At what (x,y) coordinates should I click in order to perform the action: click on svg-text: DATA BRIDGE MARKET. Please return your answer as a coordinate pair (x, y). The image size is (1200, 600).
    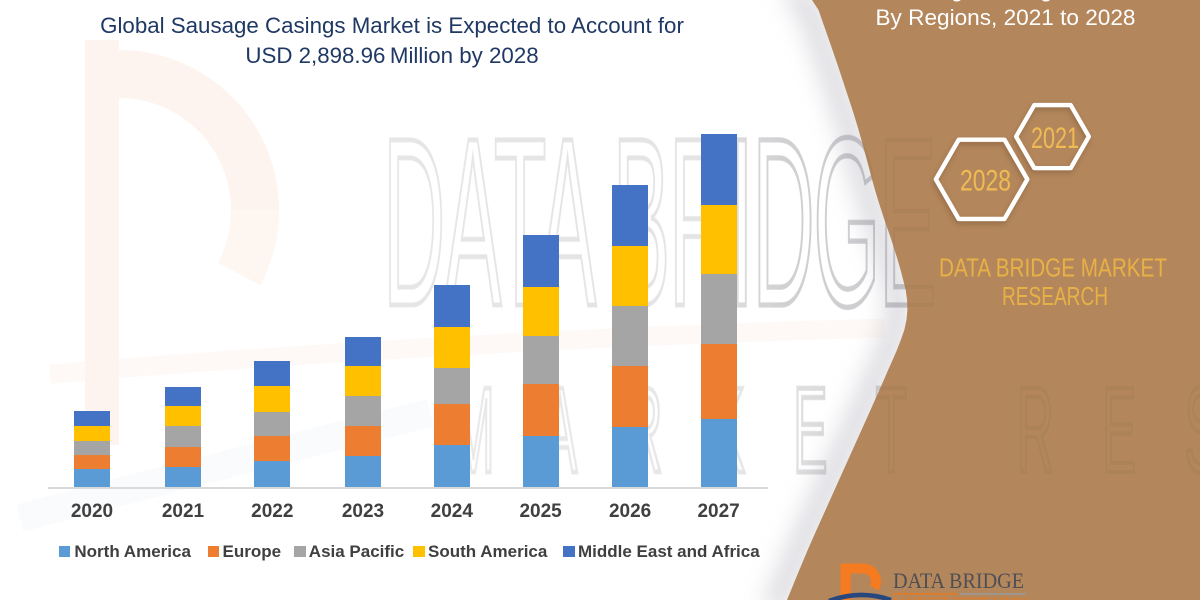
    Looking at the image, I should click on (1053, 269).